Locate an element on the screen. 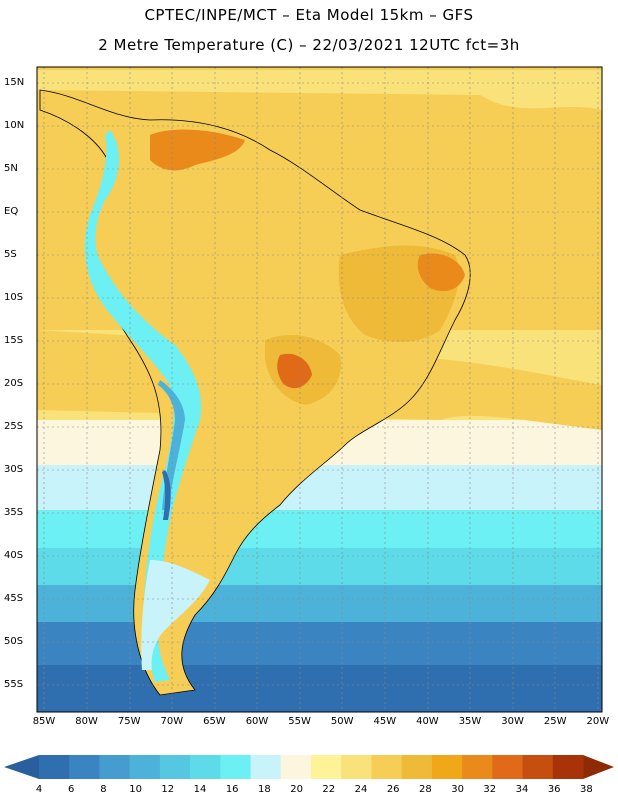 This screenshot has width=618, height=800. coldest-ocean-band is located at coordinates (319, 688).